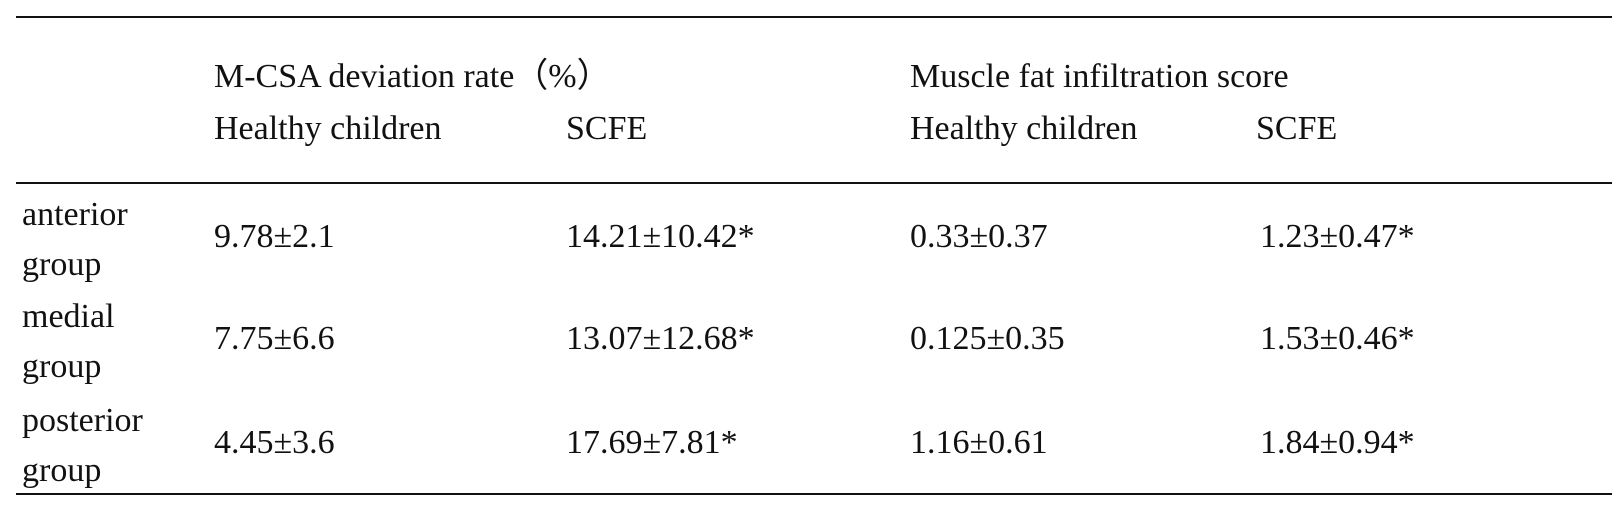  What do you see at coordinates (62, 264) in the screenshot?
I see `row-label-anterior-group: group` at bounding box center [62, 264].